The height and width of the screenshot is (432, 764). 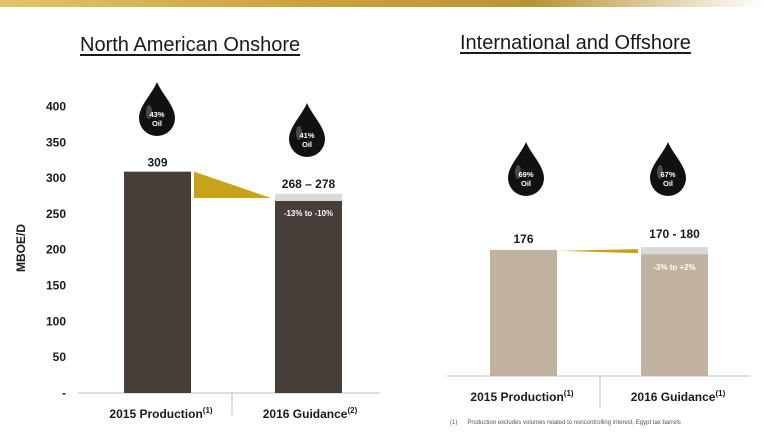 I want to click on oil-drop-2016-intl-highlight, so click(x=660, y=172).